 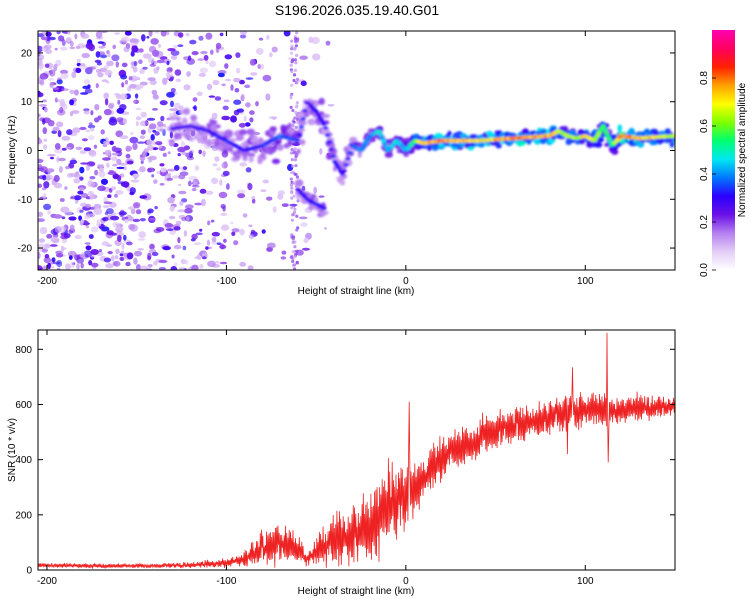 I want to click on spectrogram-y-axis-label: Frequency (Hz), so click(x=12, y=150).